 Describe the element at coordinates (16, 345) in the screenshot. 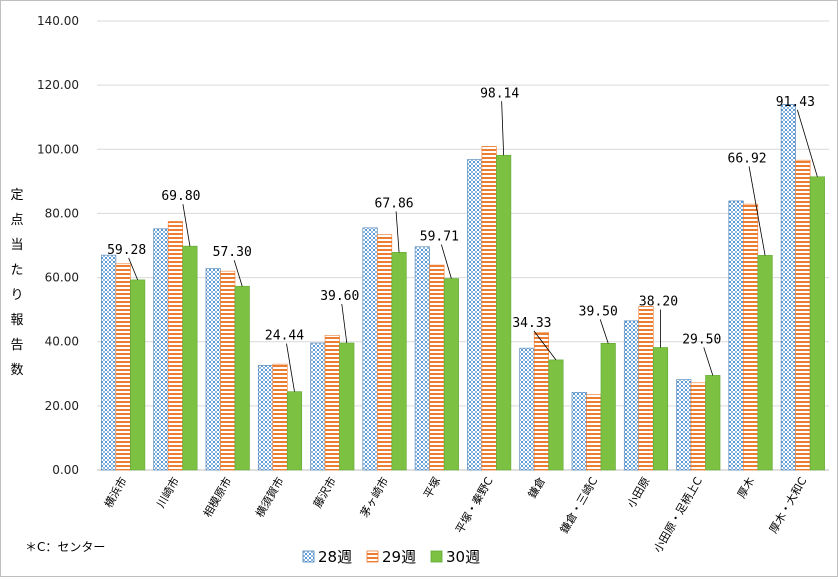

I see `y-axis-label-char: 告` at that location.